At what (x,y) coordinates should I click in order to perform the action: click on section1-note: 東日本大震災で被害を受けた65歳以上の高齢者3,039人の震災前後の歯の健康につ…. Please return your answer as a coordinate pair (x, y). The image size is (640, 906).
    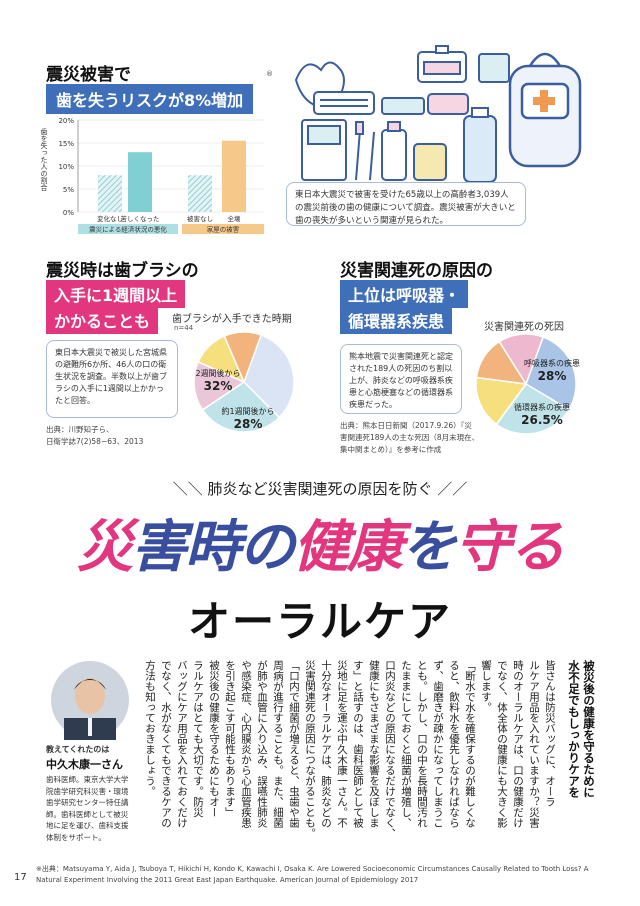
    Looking at the image, I should click on (406, 204).